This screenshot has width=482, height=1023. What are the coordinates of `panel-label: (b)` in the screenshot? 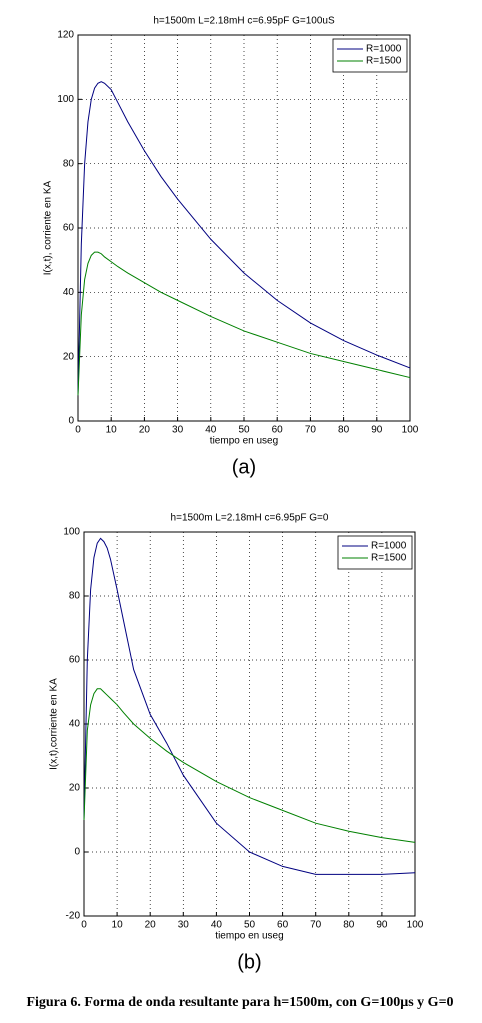 It's located at (249, 962).